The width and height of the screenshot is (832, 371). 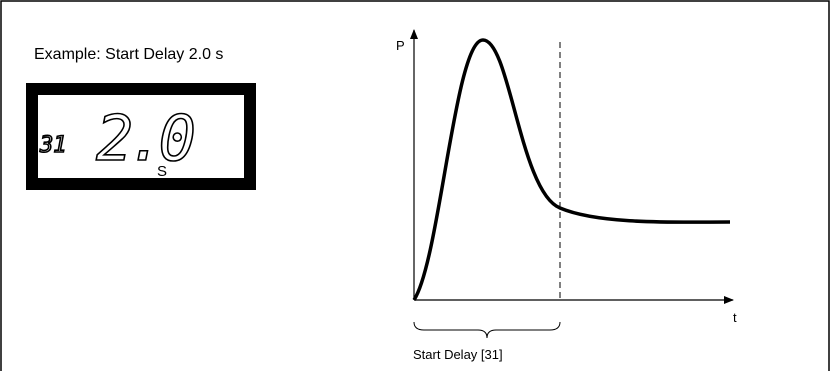 I want to click on x-axis-label: t, so click(x=735, y=317).